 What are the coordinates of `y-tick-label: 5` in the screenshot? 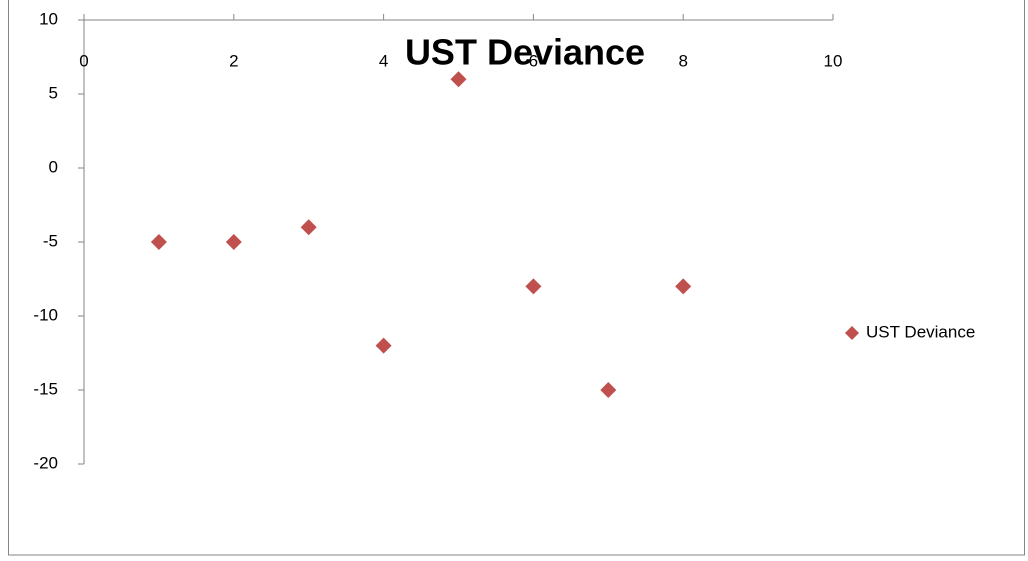 It's located at (53, 92).